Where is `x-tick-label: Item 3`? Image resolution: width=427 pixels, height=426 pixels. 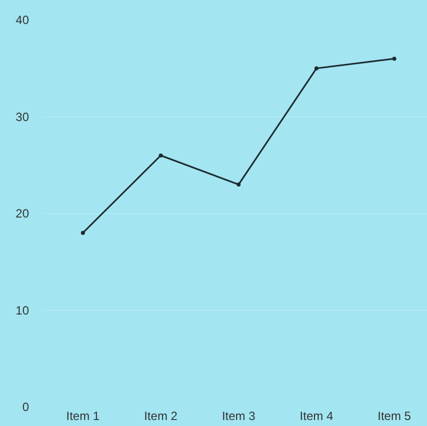
x-tick-label: Item 3 is located at coordinates (239, 416).